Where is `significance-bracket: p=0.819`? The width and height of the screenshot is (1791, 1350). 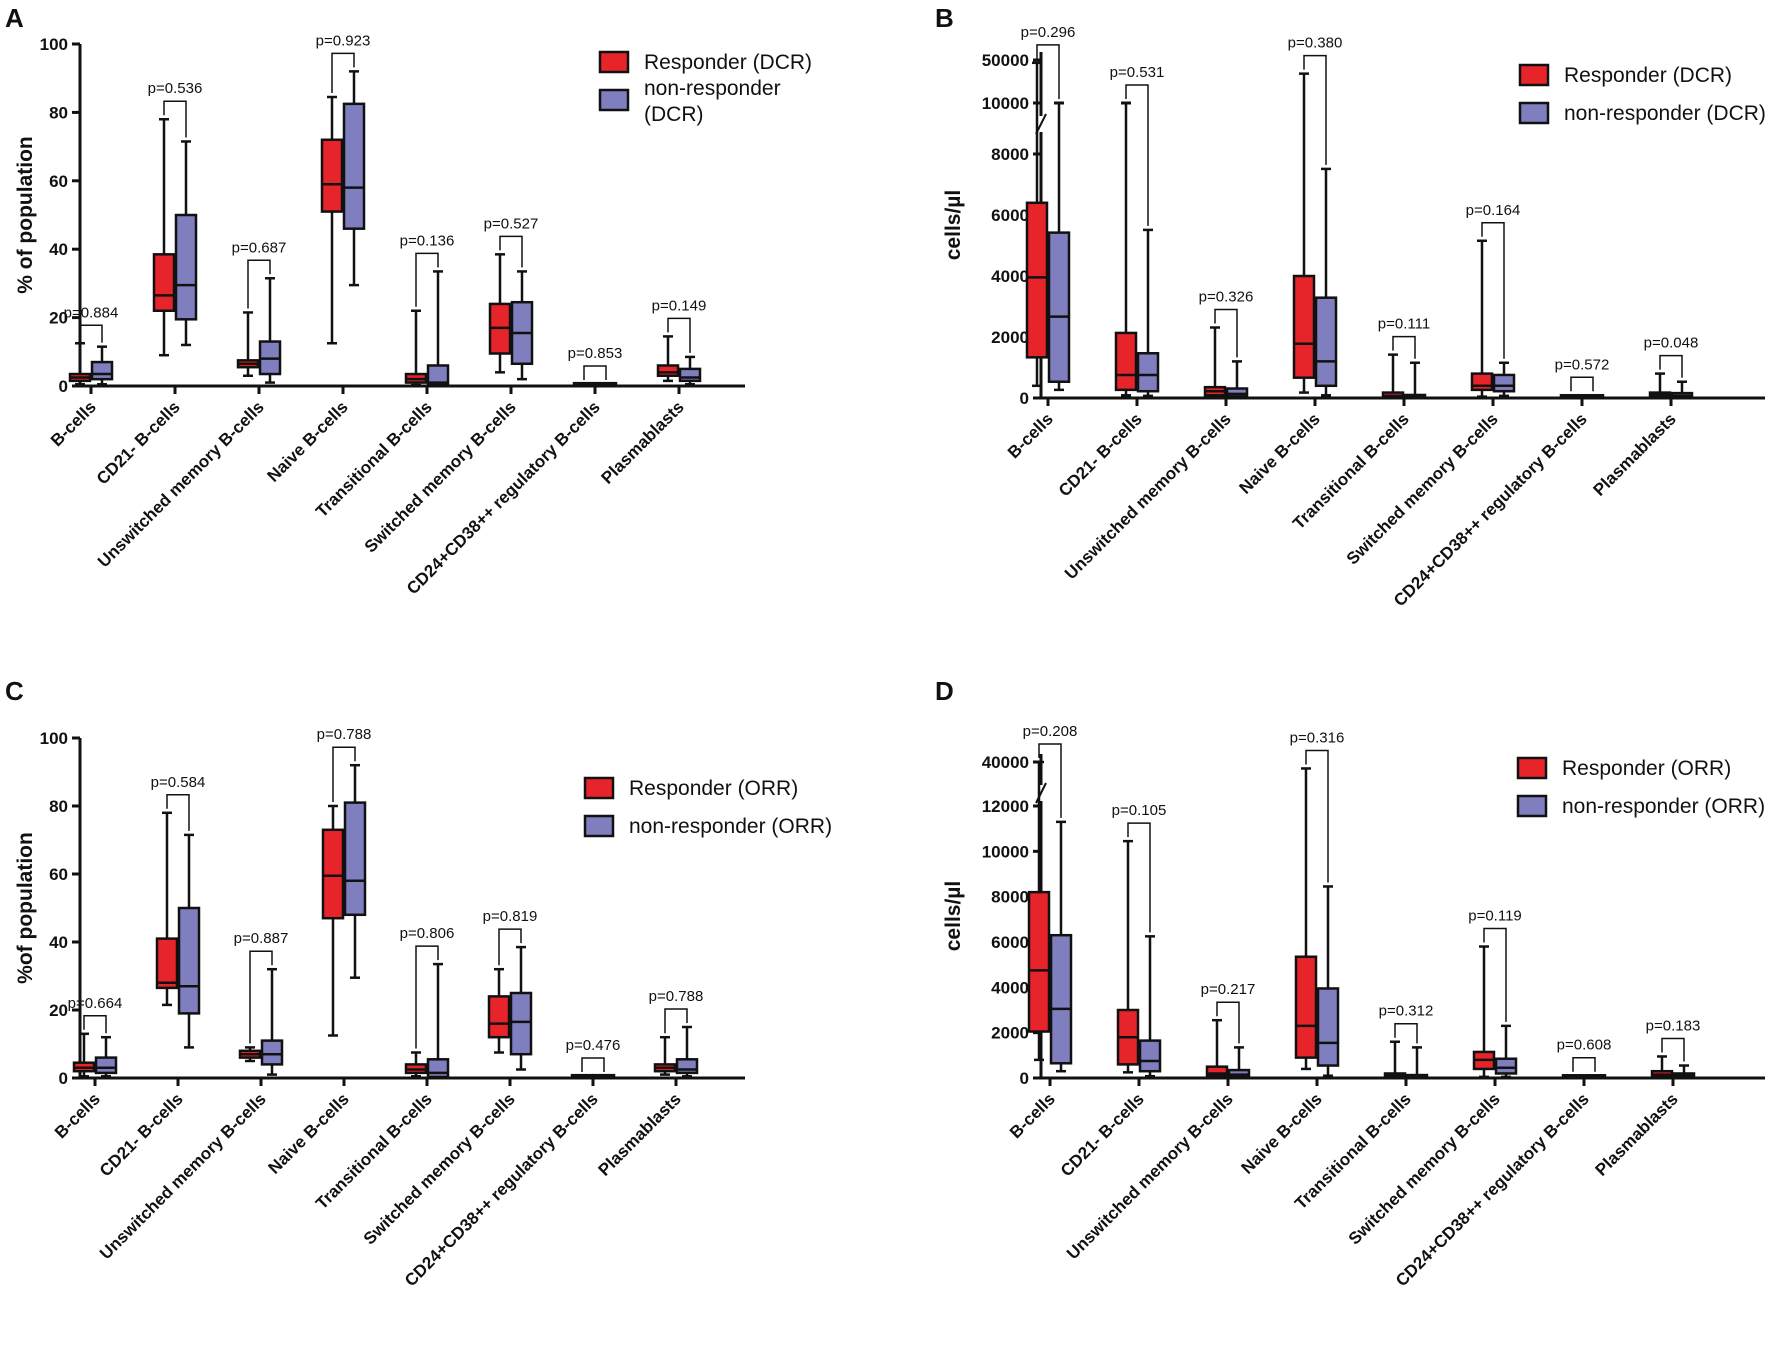 significance-bracket: p=0.819 is located at coordinates (510, 937).